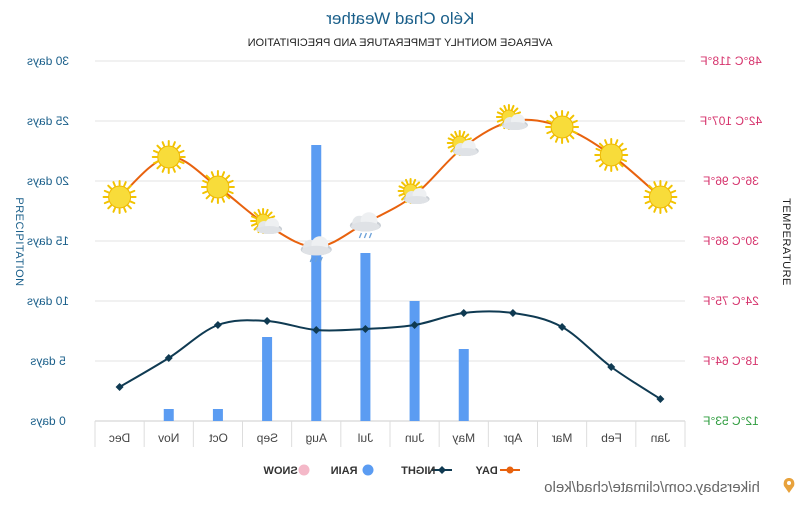  I want to click on legend-label: NIGHT, so click(418, 471).